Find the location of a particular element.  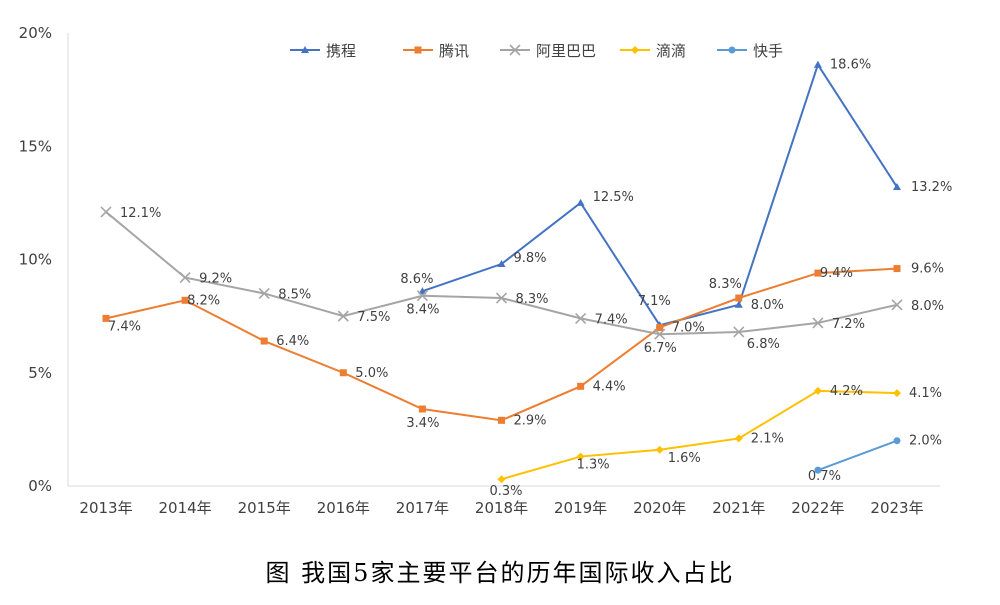

data-label: 6.7% is located at coordinates (660, 348).